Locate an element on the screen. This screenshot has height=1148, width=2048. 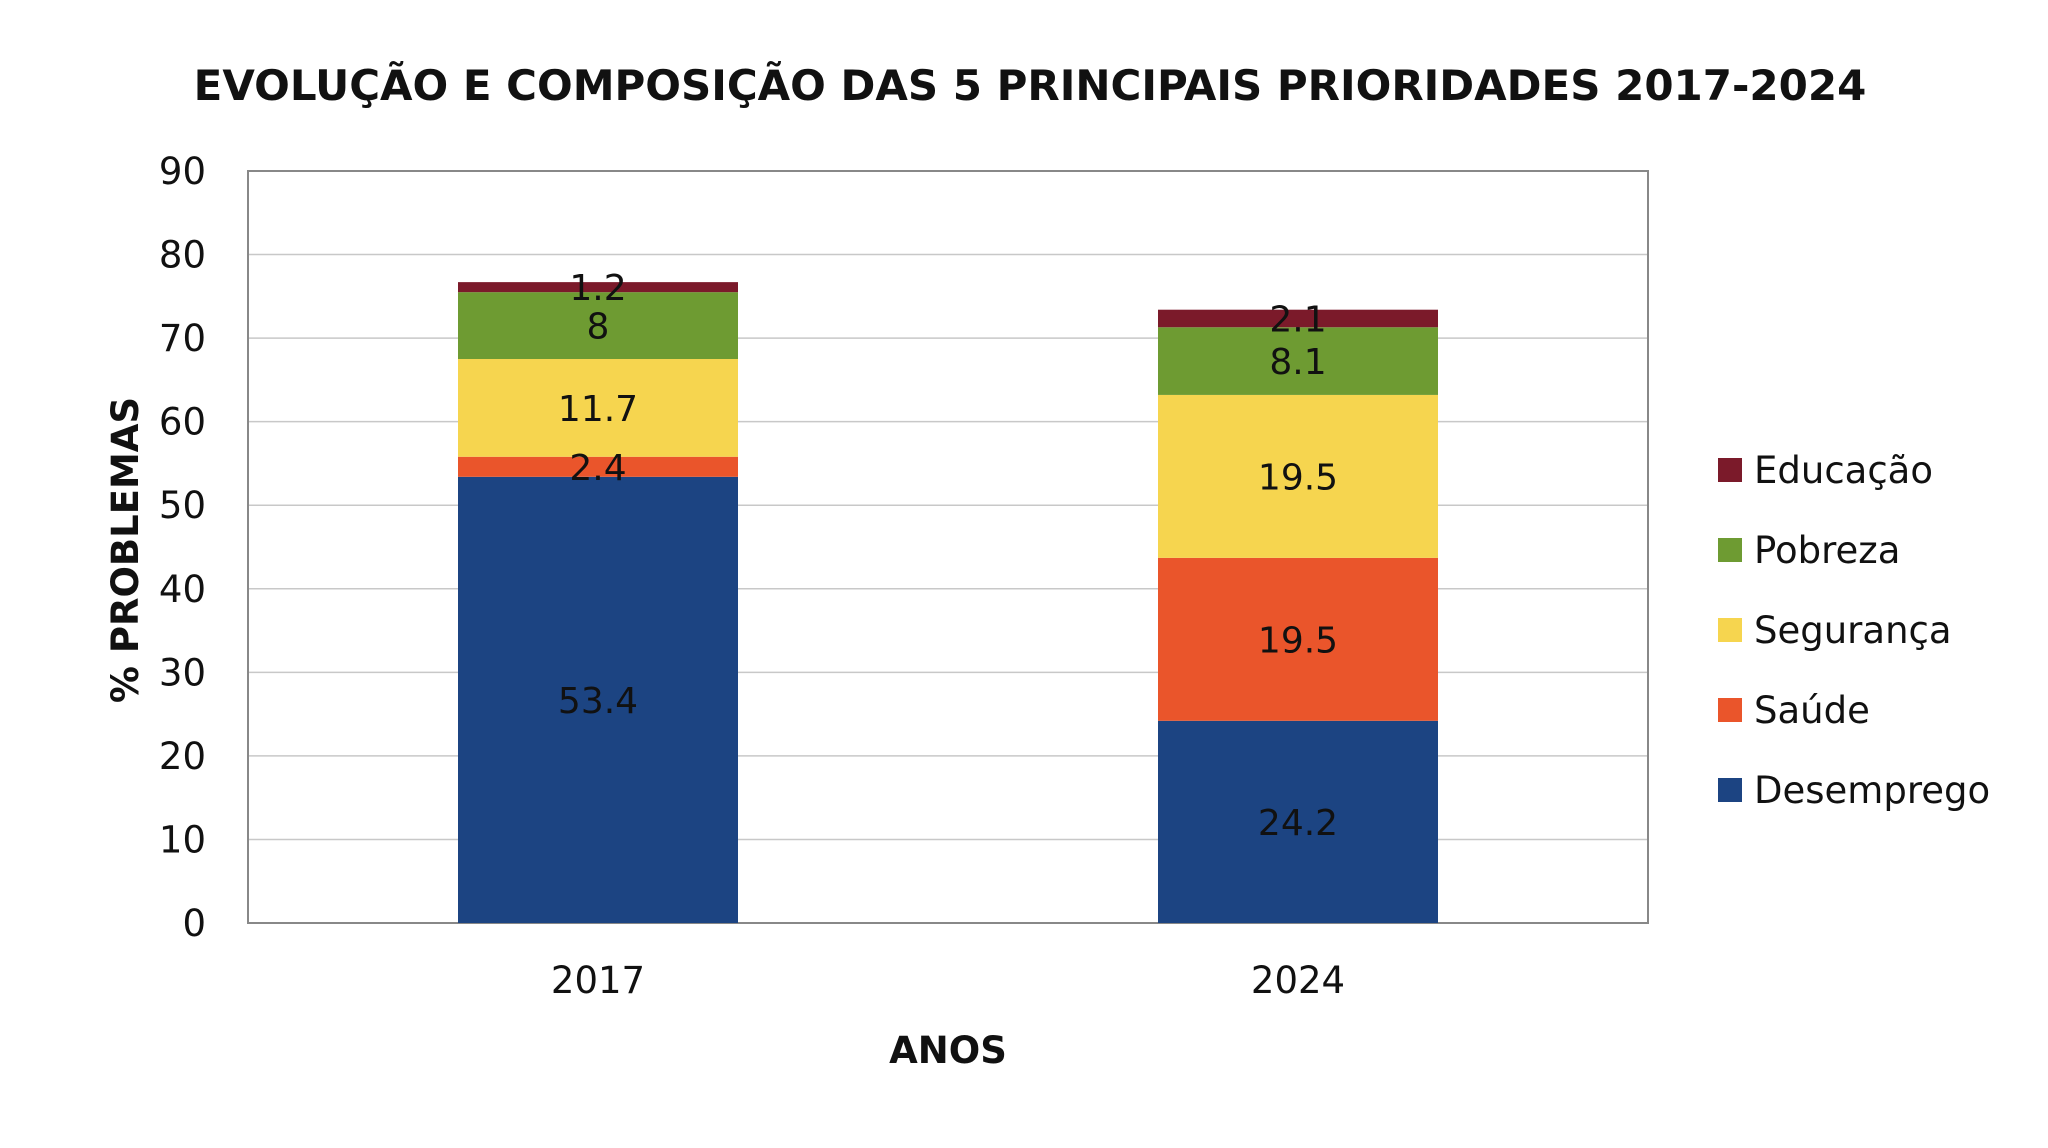
y-tick-label: 30 is located at coordinates (182, 672).